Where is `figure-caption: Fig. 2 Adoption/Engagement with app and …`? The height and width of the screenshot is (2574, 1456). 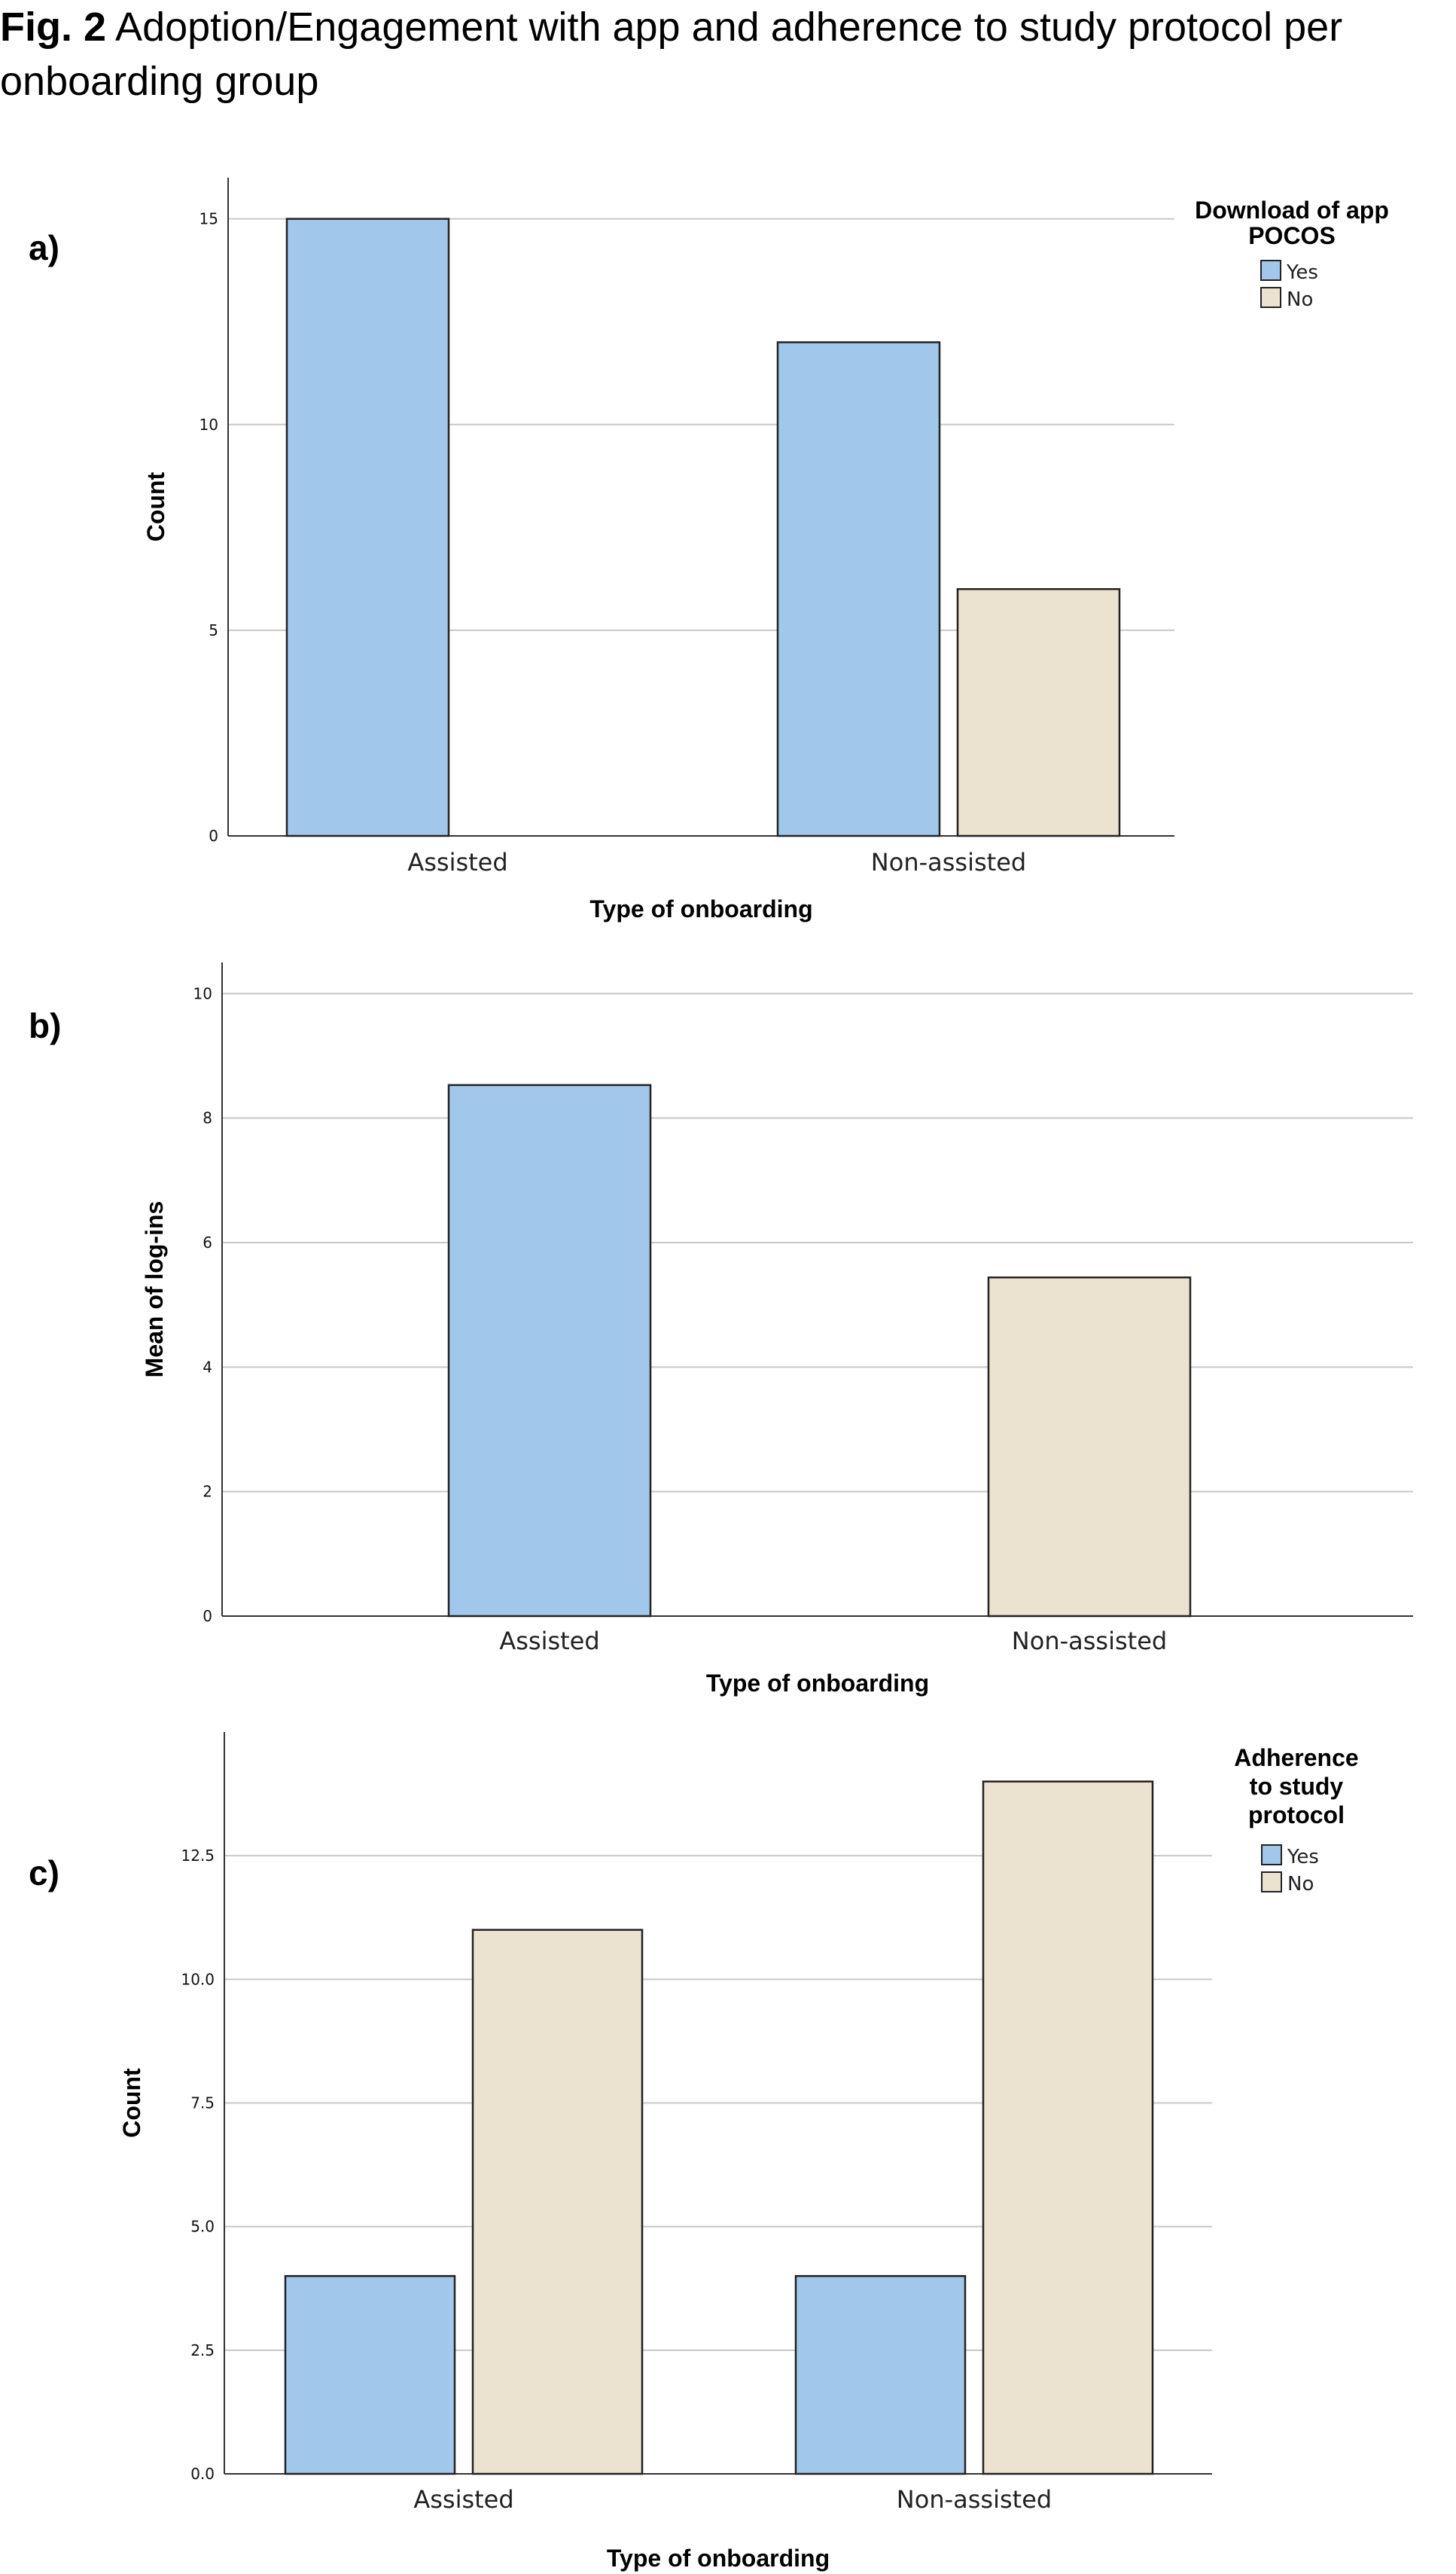
figure-caption: Fig. 2 Adoption/Engagement with app and … is located at coordinates (728, 54).